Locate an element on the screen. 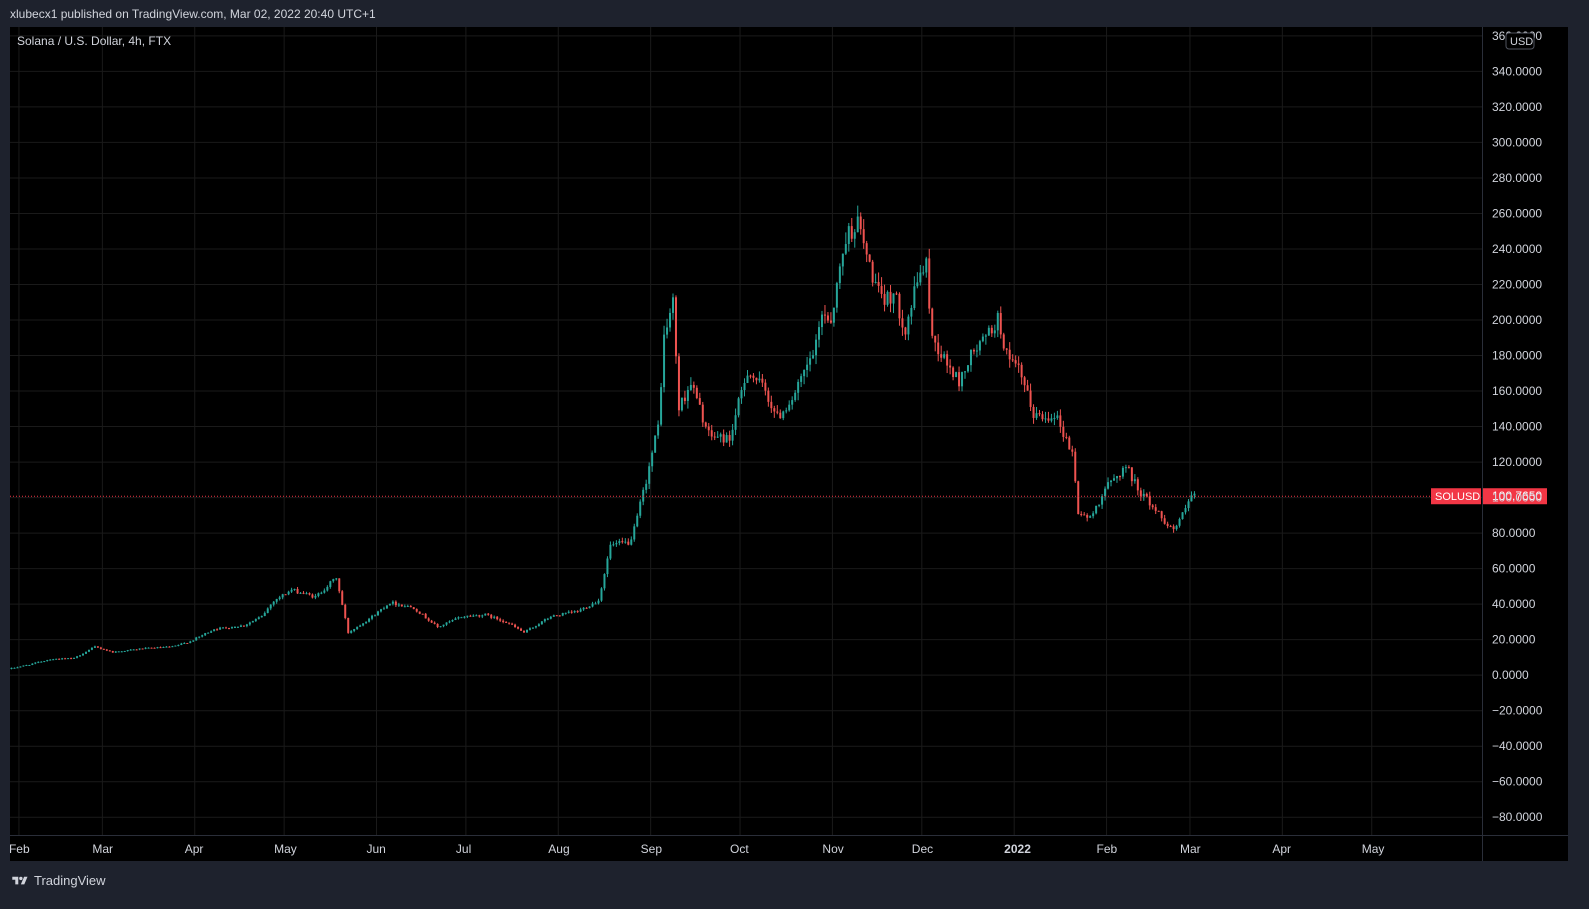  y-tick-label: 340.0000 is located at coordinates (1517, 71).